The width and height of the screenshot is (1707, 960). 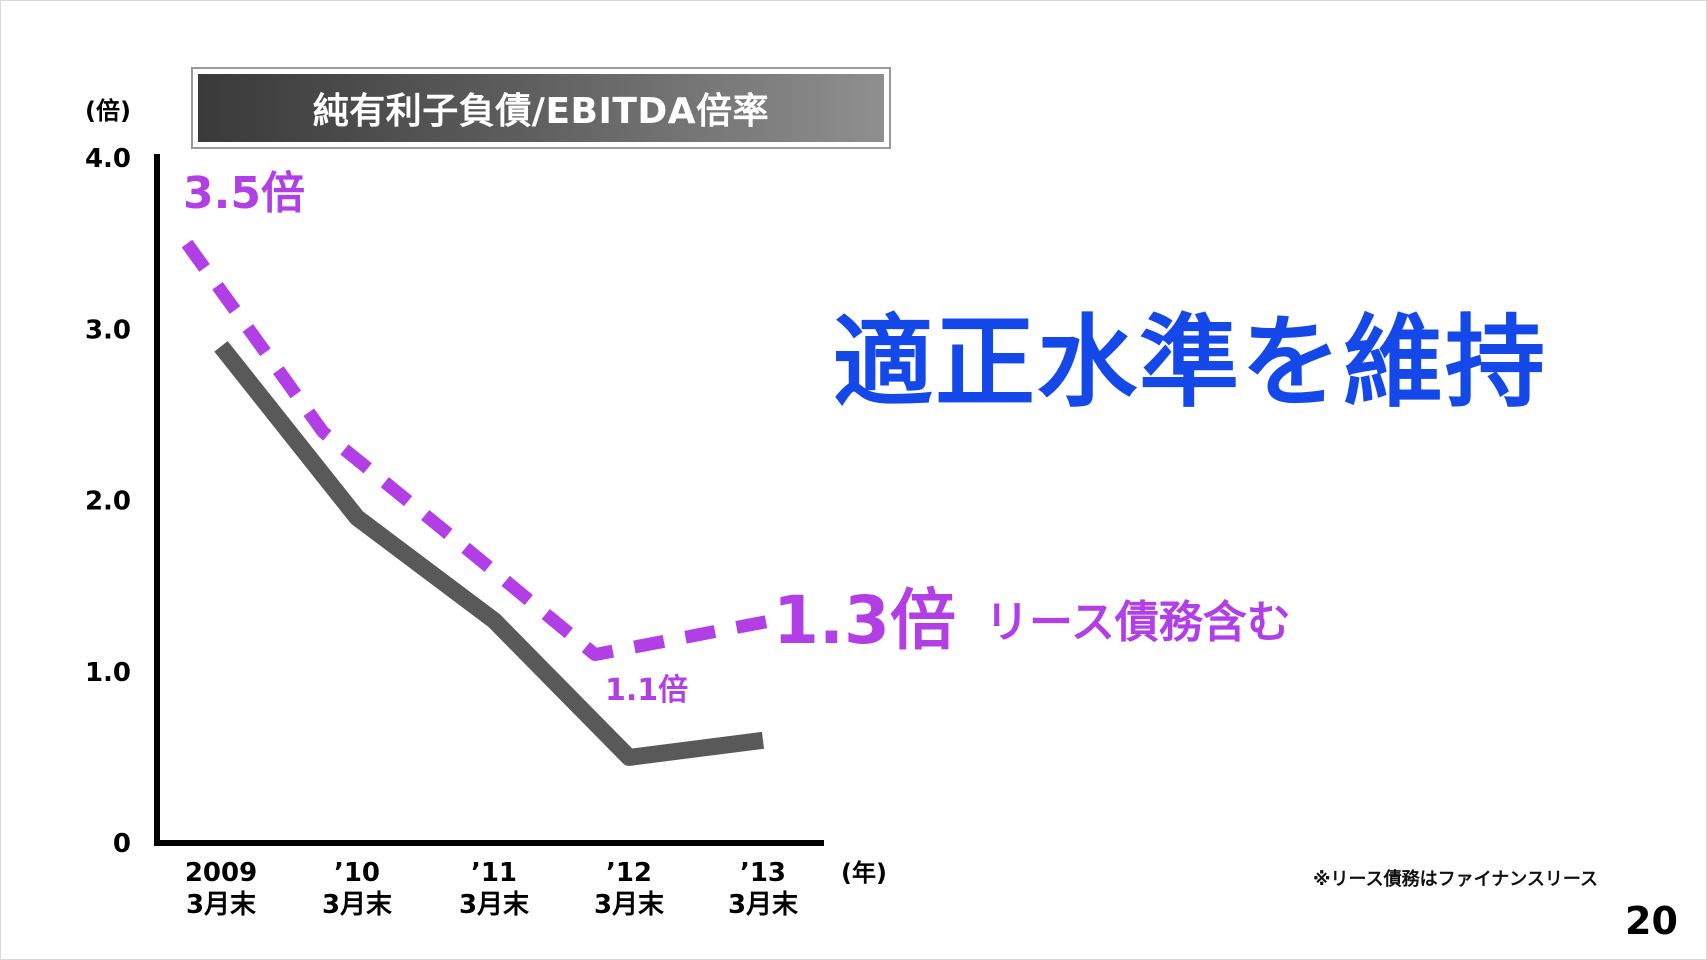 I want to click on y-tick-label: 1.0, so click(x=108, y=673).